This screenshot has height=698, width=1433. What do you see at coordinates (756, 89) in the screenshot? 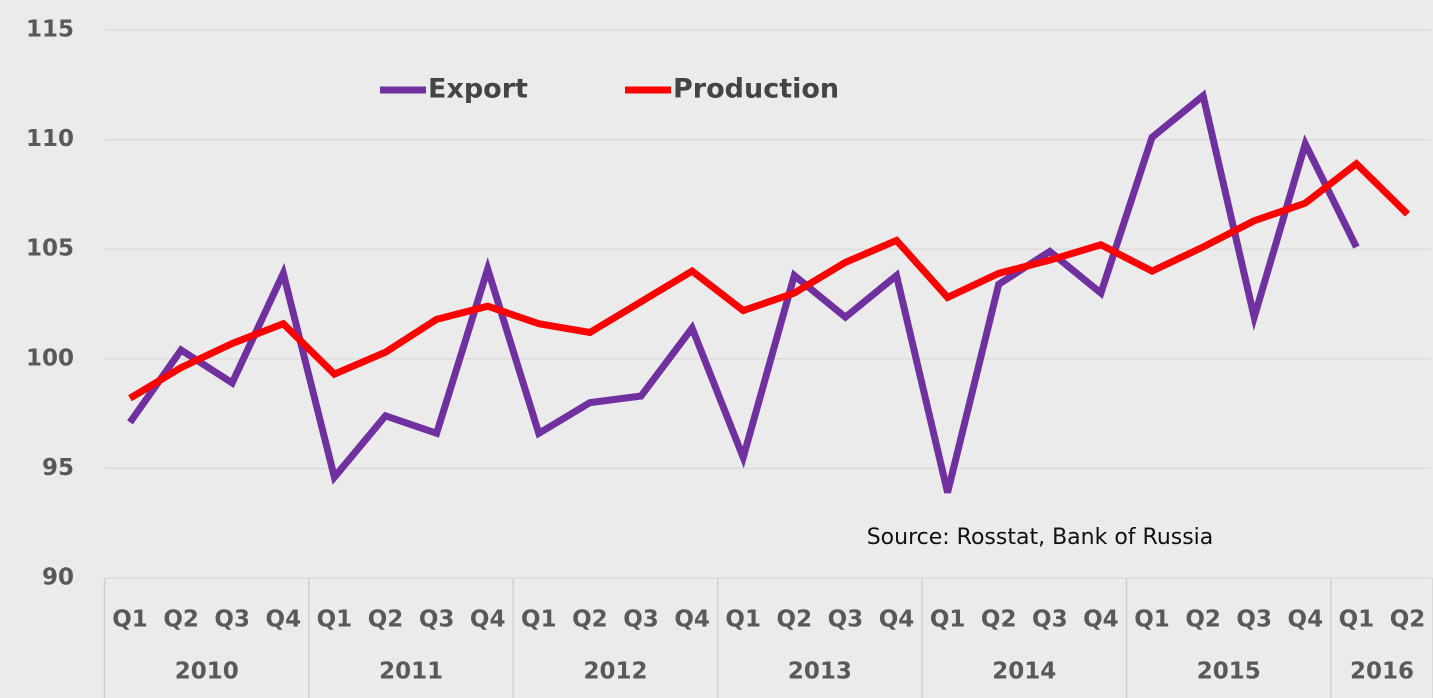
I see `legend-label: Production` at bounding box center [756, 89].